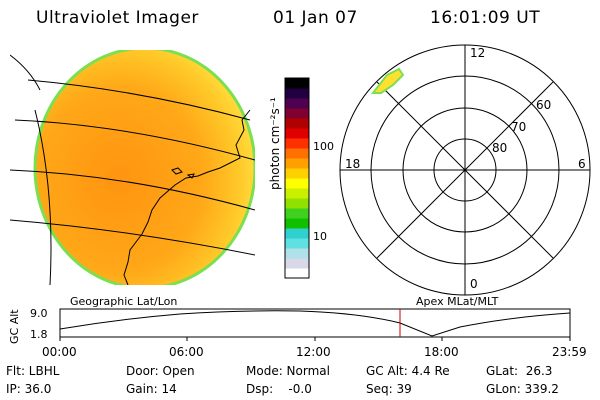  I want to click on altitude-curve, so click(315, 323).